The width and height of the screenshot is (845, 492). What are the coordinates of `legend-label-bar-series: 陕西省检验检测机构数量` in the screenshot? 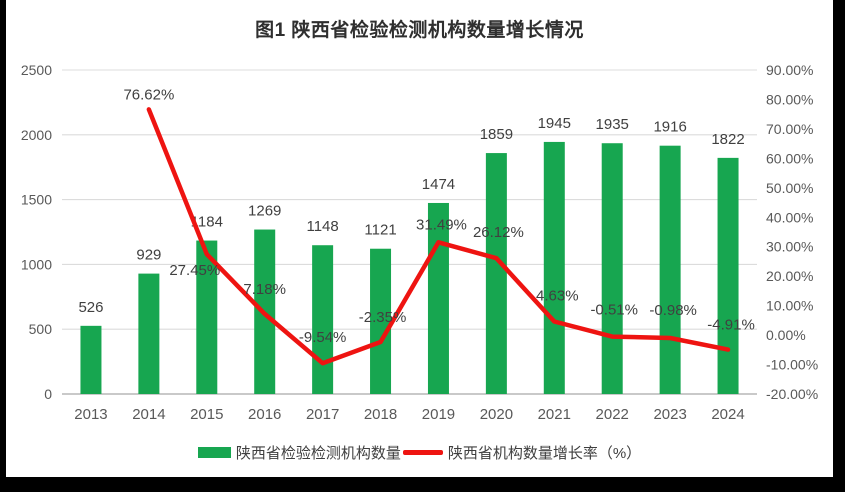 It's located at (318, 453).